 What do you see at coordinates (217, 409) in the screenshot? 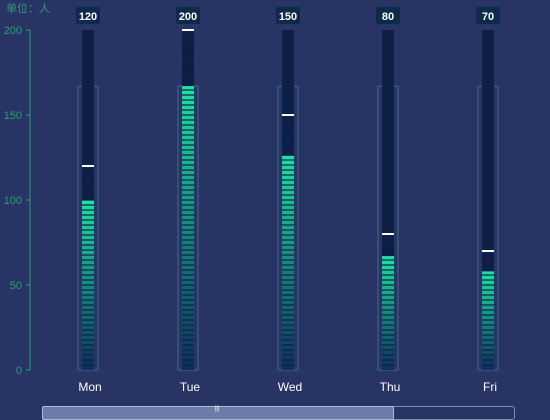
I see `zoom-grip-icon: |||` at bounding box center [217, 409].